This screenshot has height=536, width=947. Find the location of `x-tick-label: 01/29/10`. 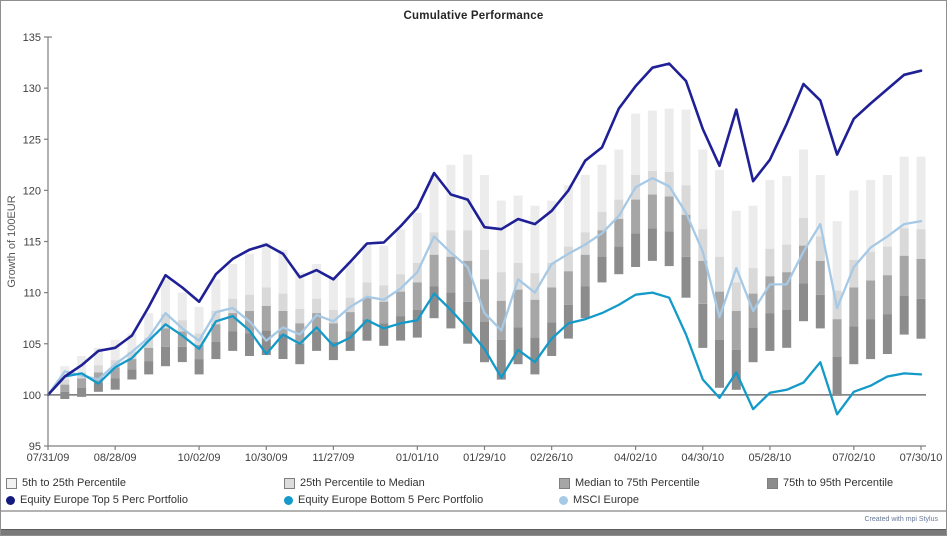

x-tick-label: 01/29/10 is located at coordinates (484, 458).